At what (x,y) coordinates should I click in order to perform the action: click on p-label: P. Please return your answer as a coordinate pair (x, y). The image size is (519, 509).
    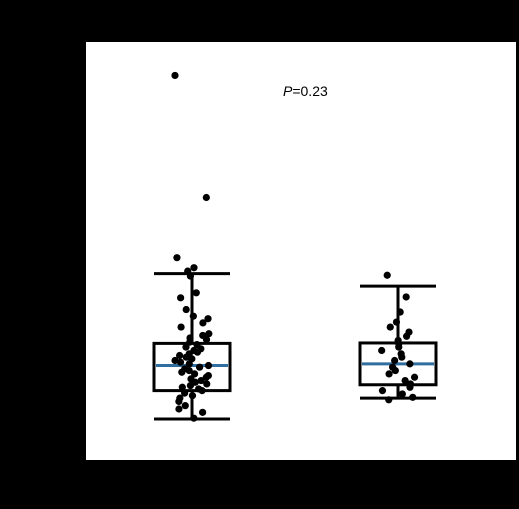
    Looking at the image, I should click on (288, 91).